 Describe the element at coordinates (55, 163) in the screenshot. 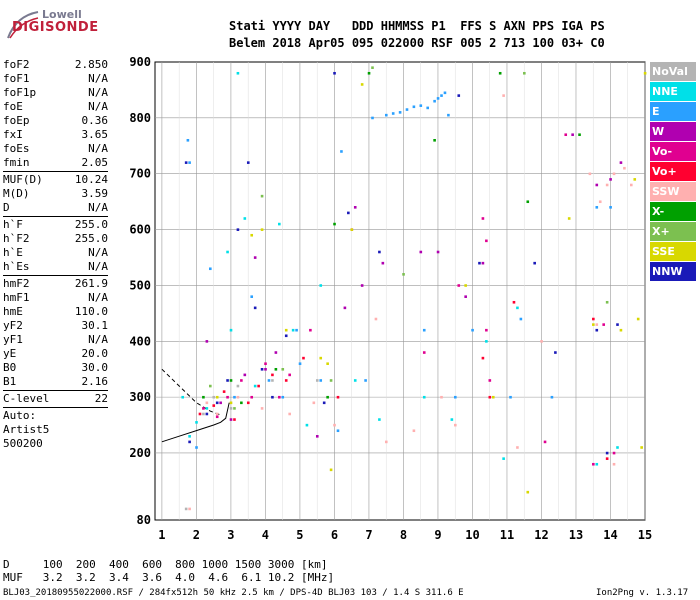

I see `param-row: fmin 2.05` at that location.